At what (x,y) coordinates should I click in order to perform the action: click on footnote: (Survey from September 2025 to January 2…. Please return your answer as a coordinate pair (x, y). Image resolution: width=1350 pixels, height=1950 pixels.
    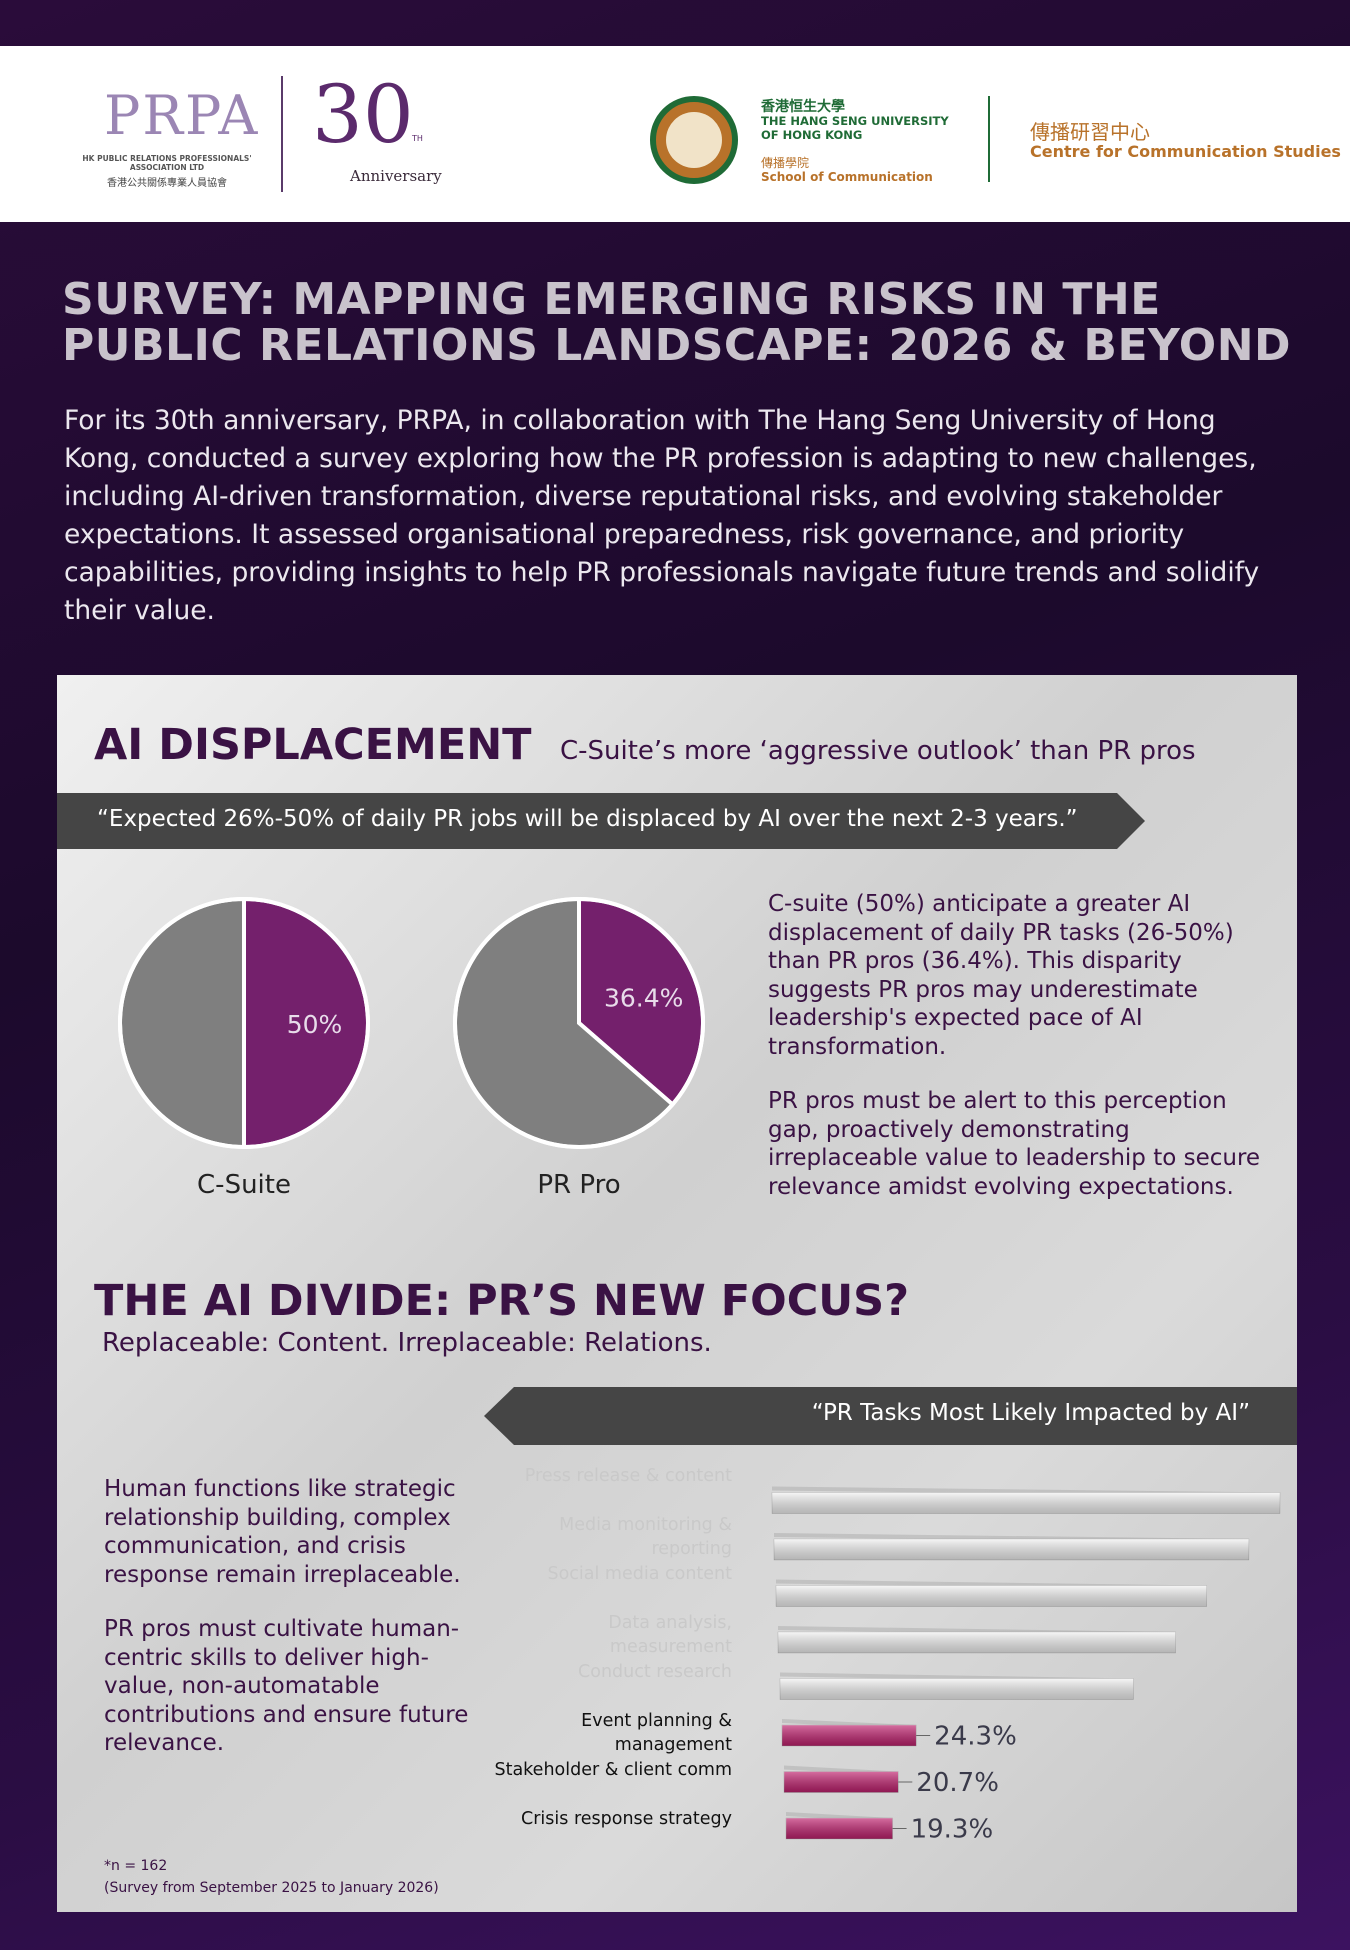
    Looking at the image, I should click on (271, 1888).